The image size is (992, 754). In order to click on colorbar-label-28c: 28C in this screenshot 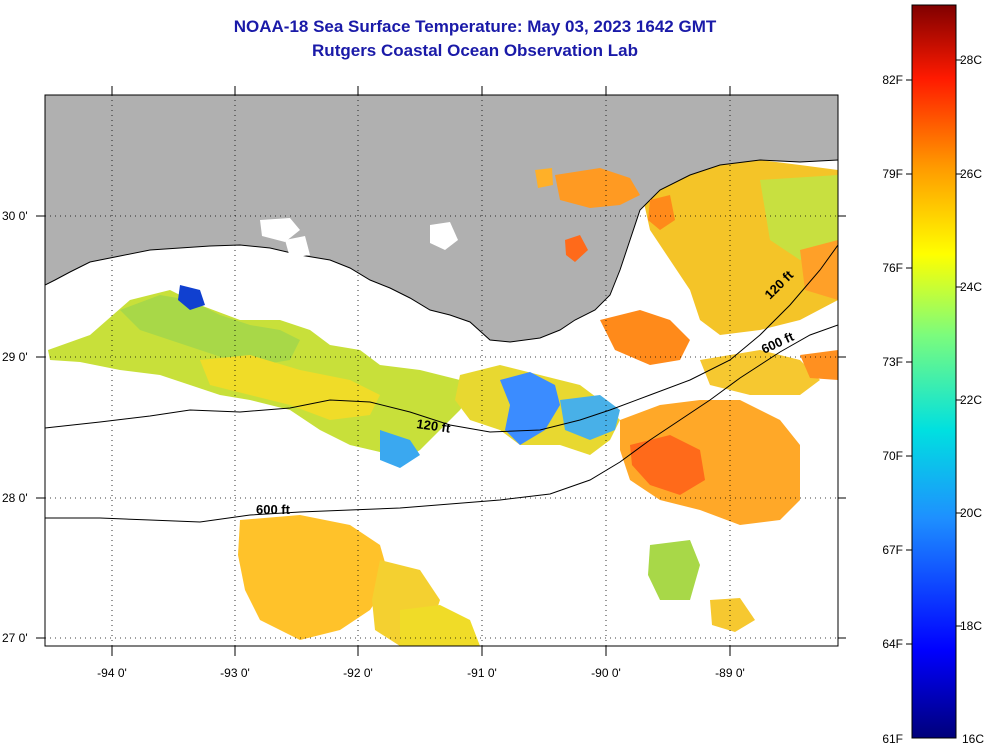, I will do `click(971, 60)`.